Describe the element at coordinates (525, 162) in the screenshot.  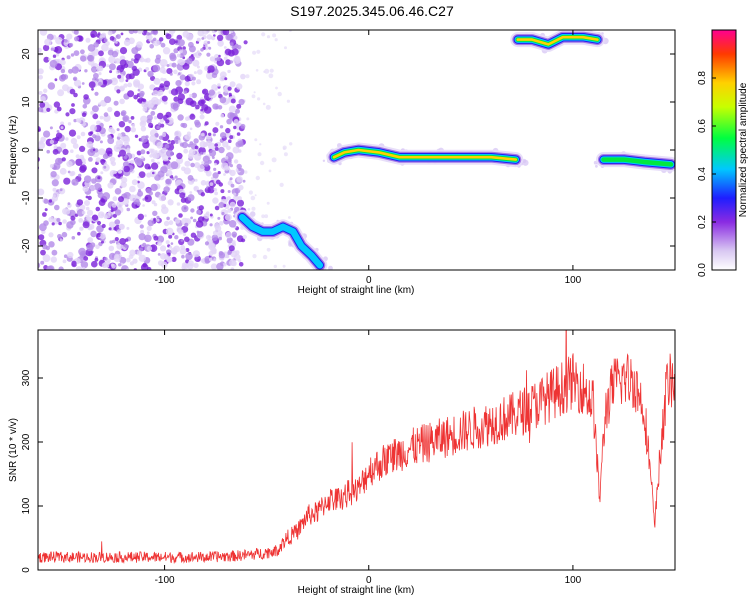
I see `trace-halo` at that location.